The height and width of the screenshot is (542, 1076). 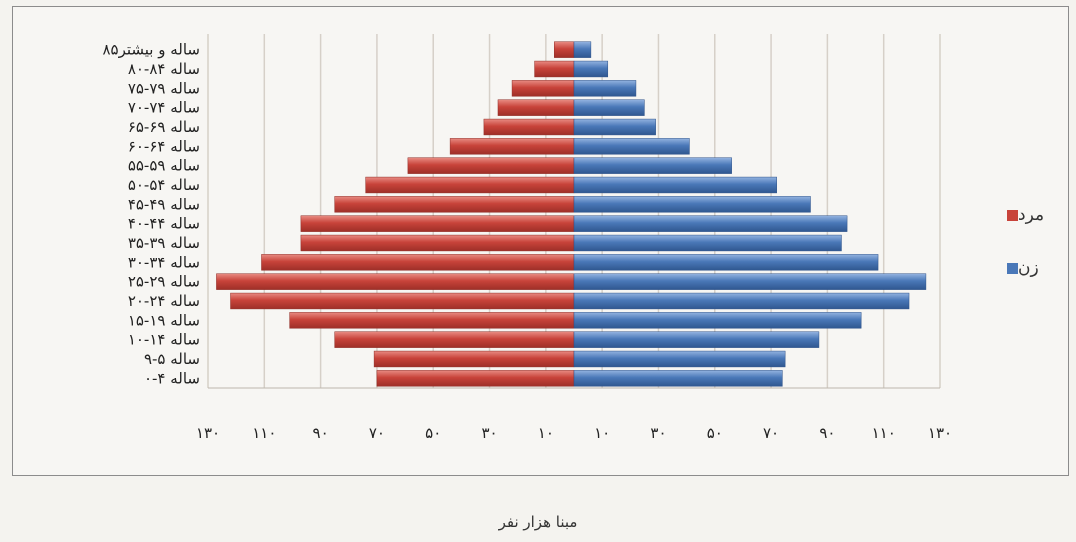 I want to click on category-label: ۴۵-۴۹ ساله, so click(x=164, y=204).